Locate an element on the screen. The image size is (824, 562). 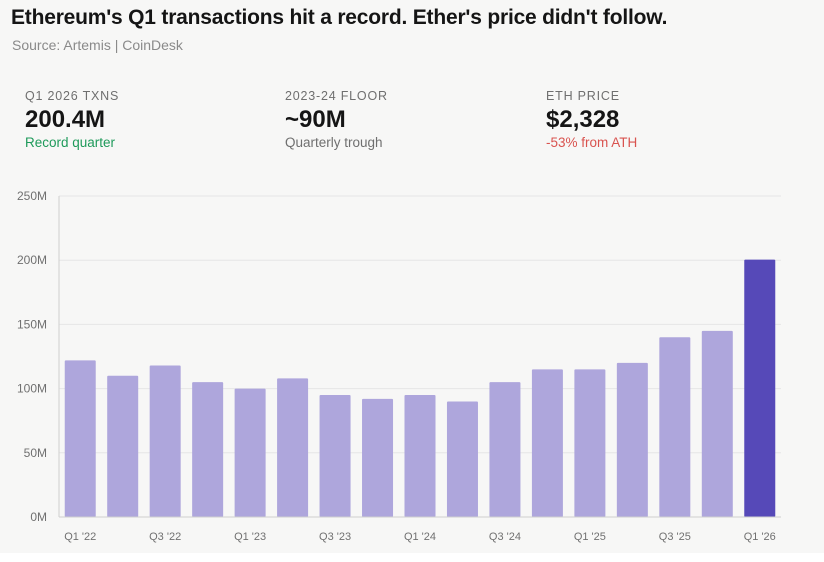
stat-value: $2,328 is located at coordinates (583, 119).